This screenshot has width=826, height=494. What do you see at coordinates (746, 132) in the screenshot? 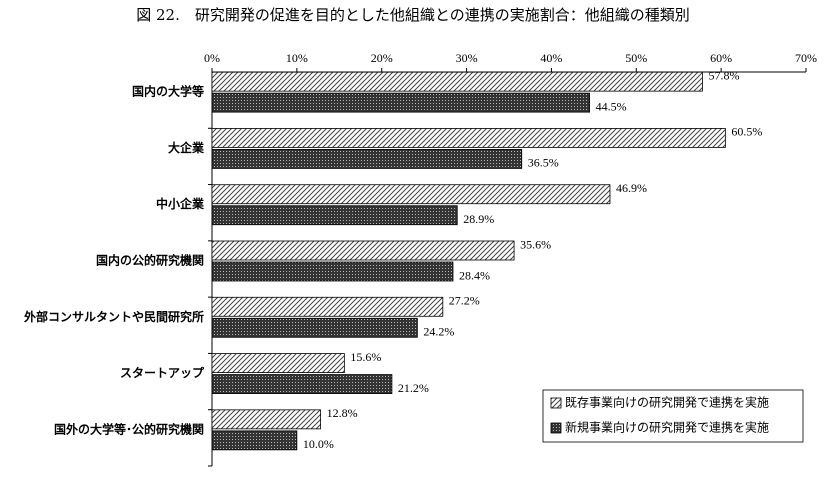
I see `value-label: 60.5%` at bounding box center [746, 132].